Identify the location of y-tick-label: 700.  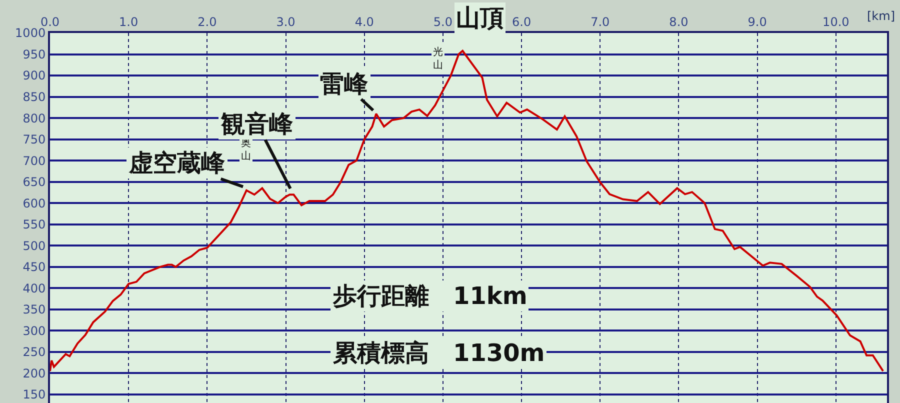
(34, 161).